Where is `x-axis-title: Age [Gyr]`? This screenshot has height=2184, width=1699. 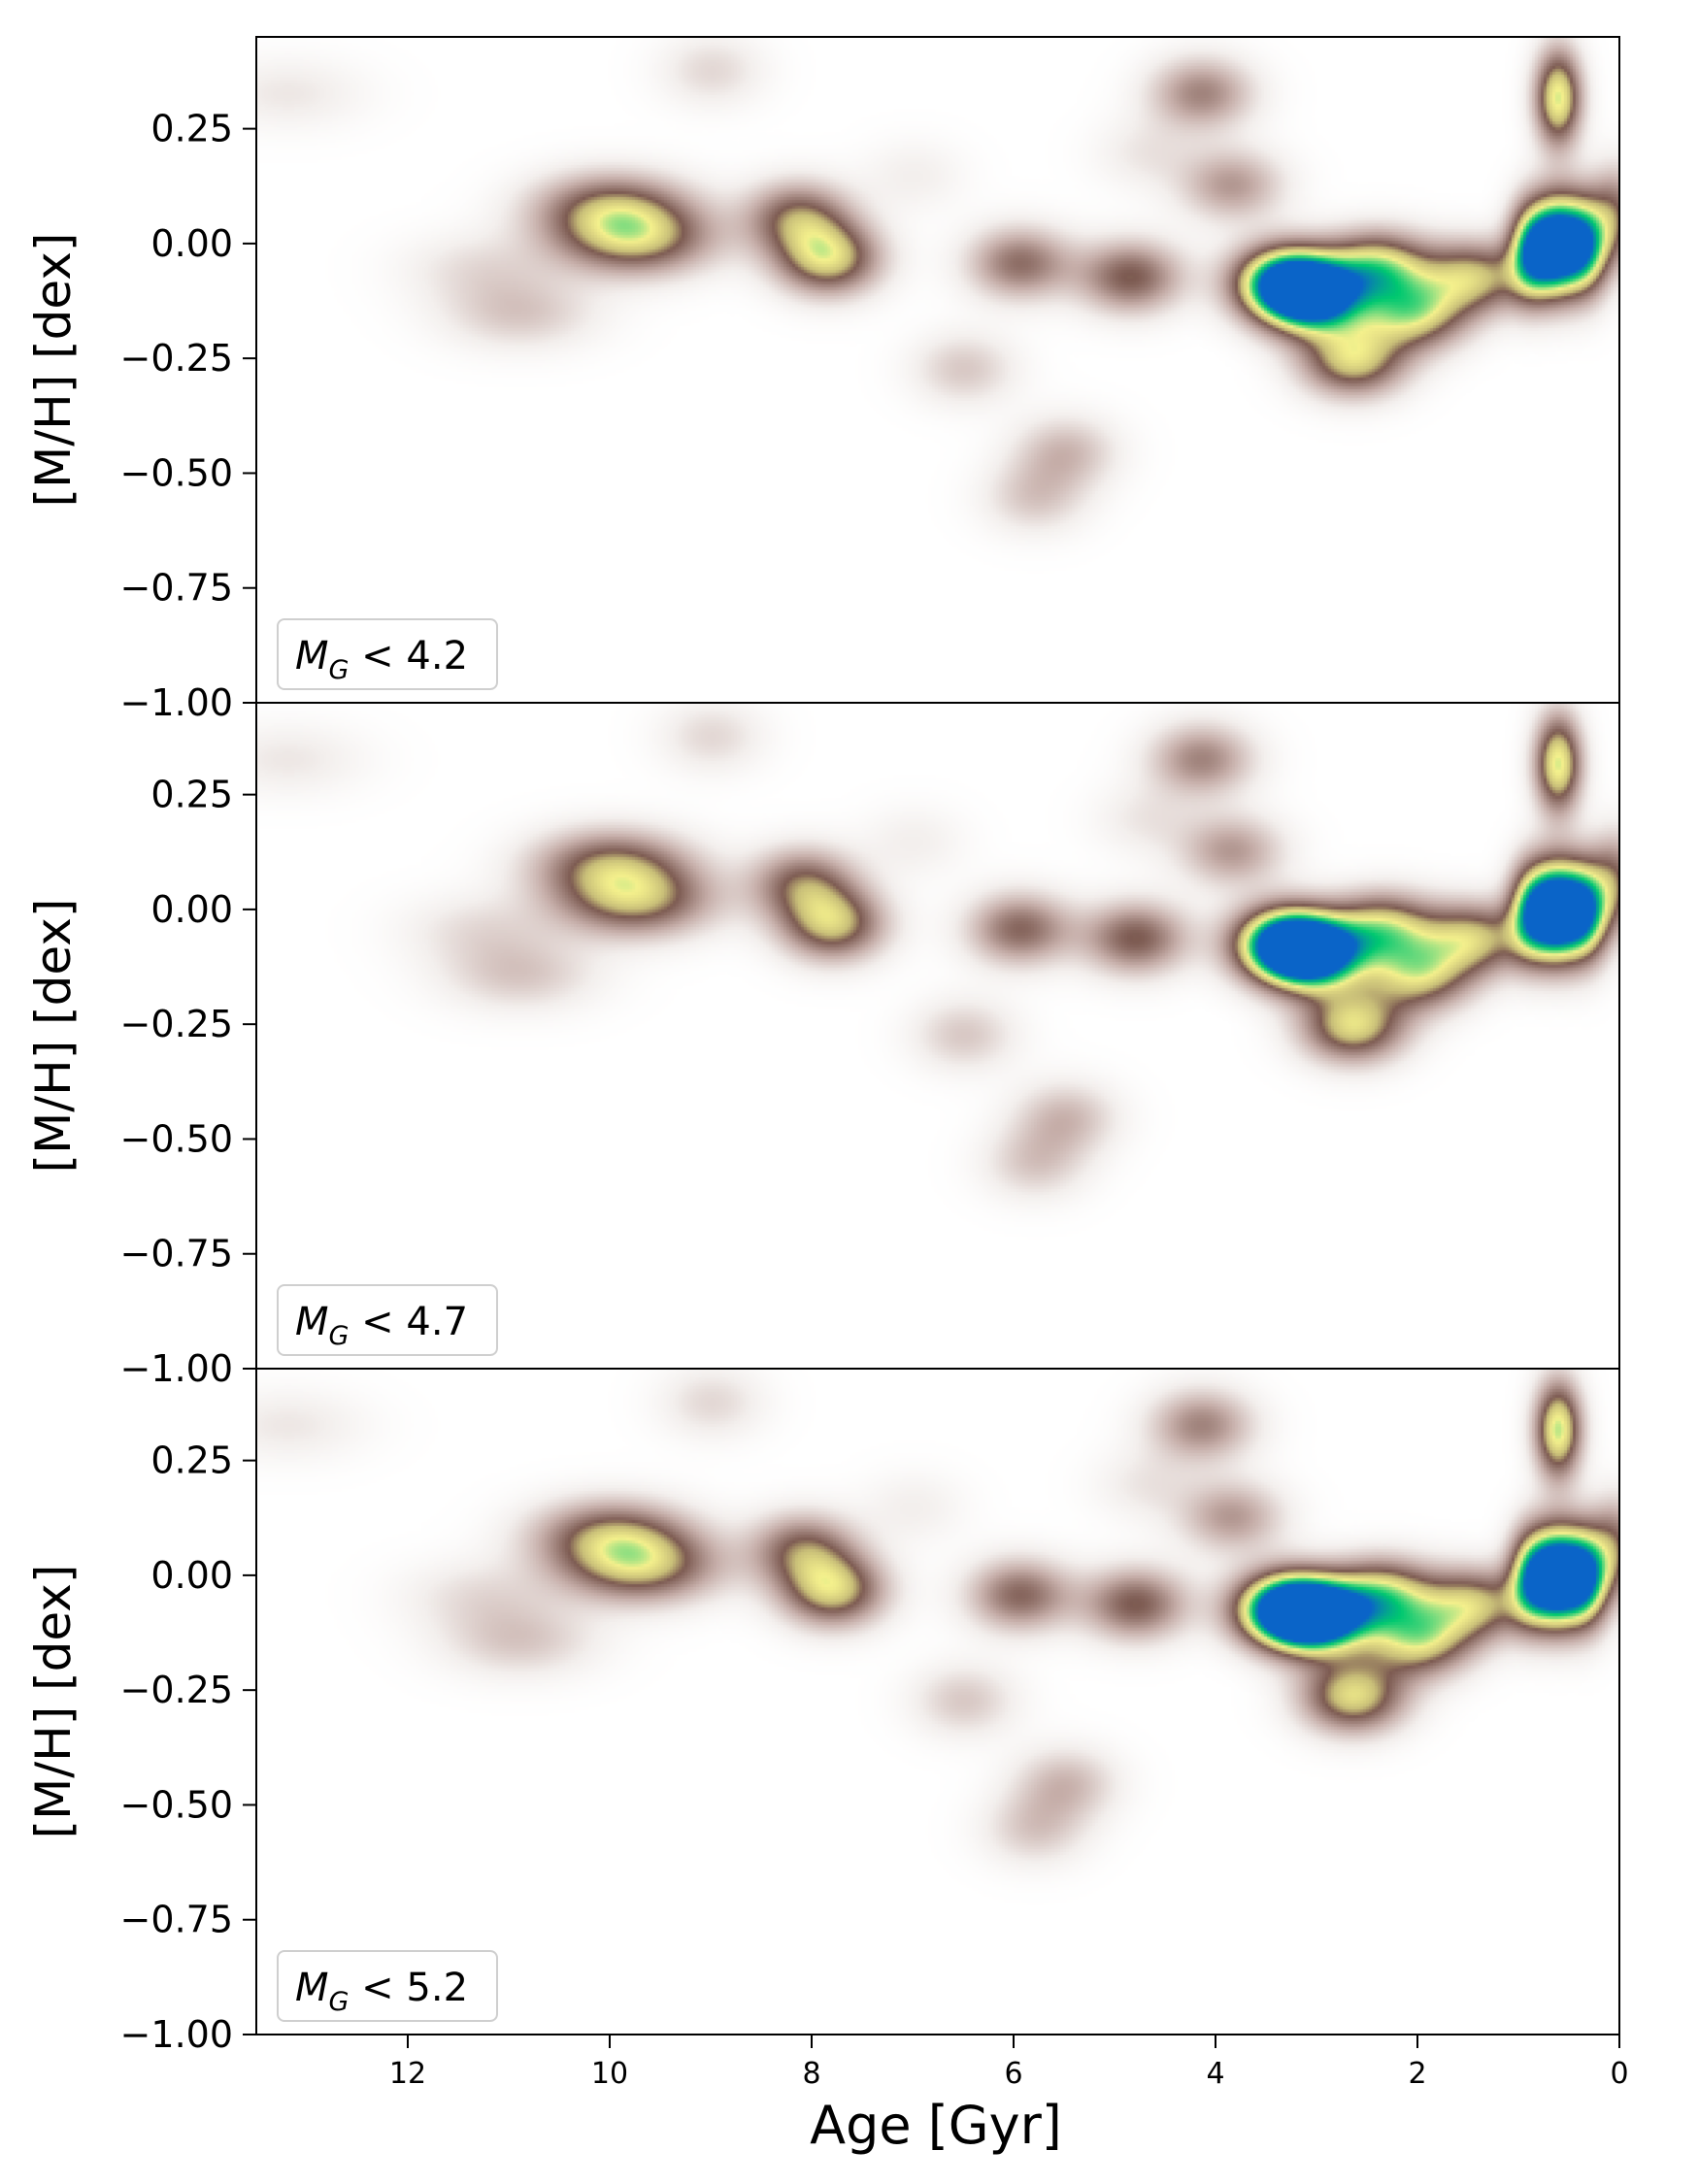 x-axis-title: Age [Gyr] is located at coordinates (936, 2125).